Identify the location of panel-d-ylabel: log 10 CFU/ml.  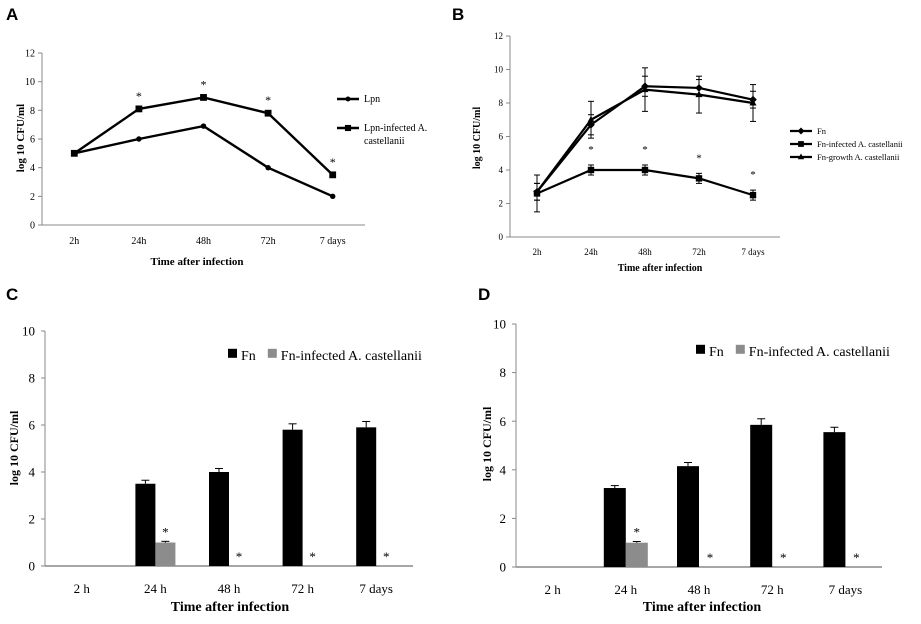
(487, 443).